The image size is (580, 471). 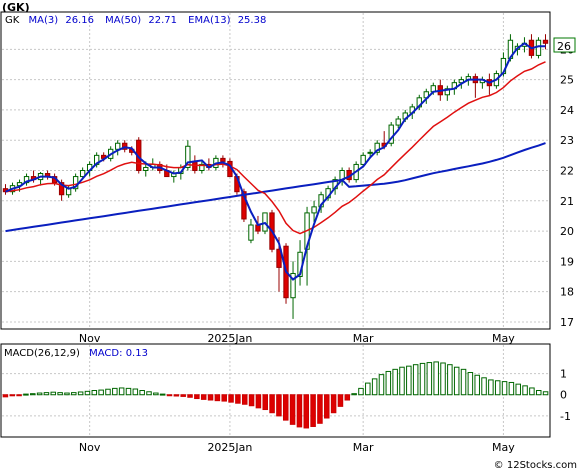 What do you see at coordinates (503, 447) in the screenshot?
I see `macd-date-tick-label: May` at bounding box center [503, 447].